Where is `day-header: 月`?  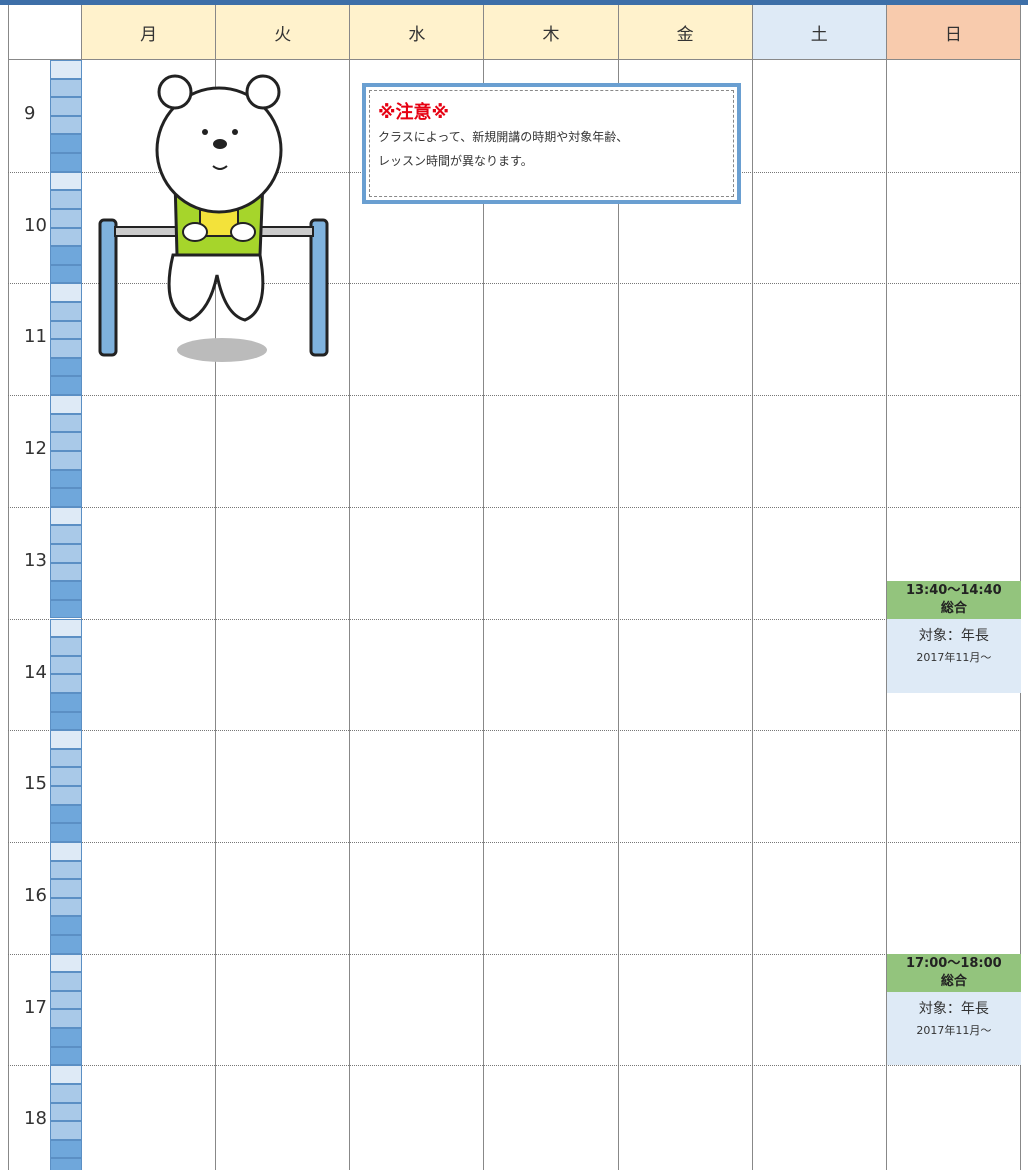
day-header: 月 is located at coordinates (149, 32).